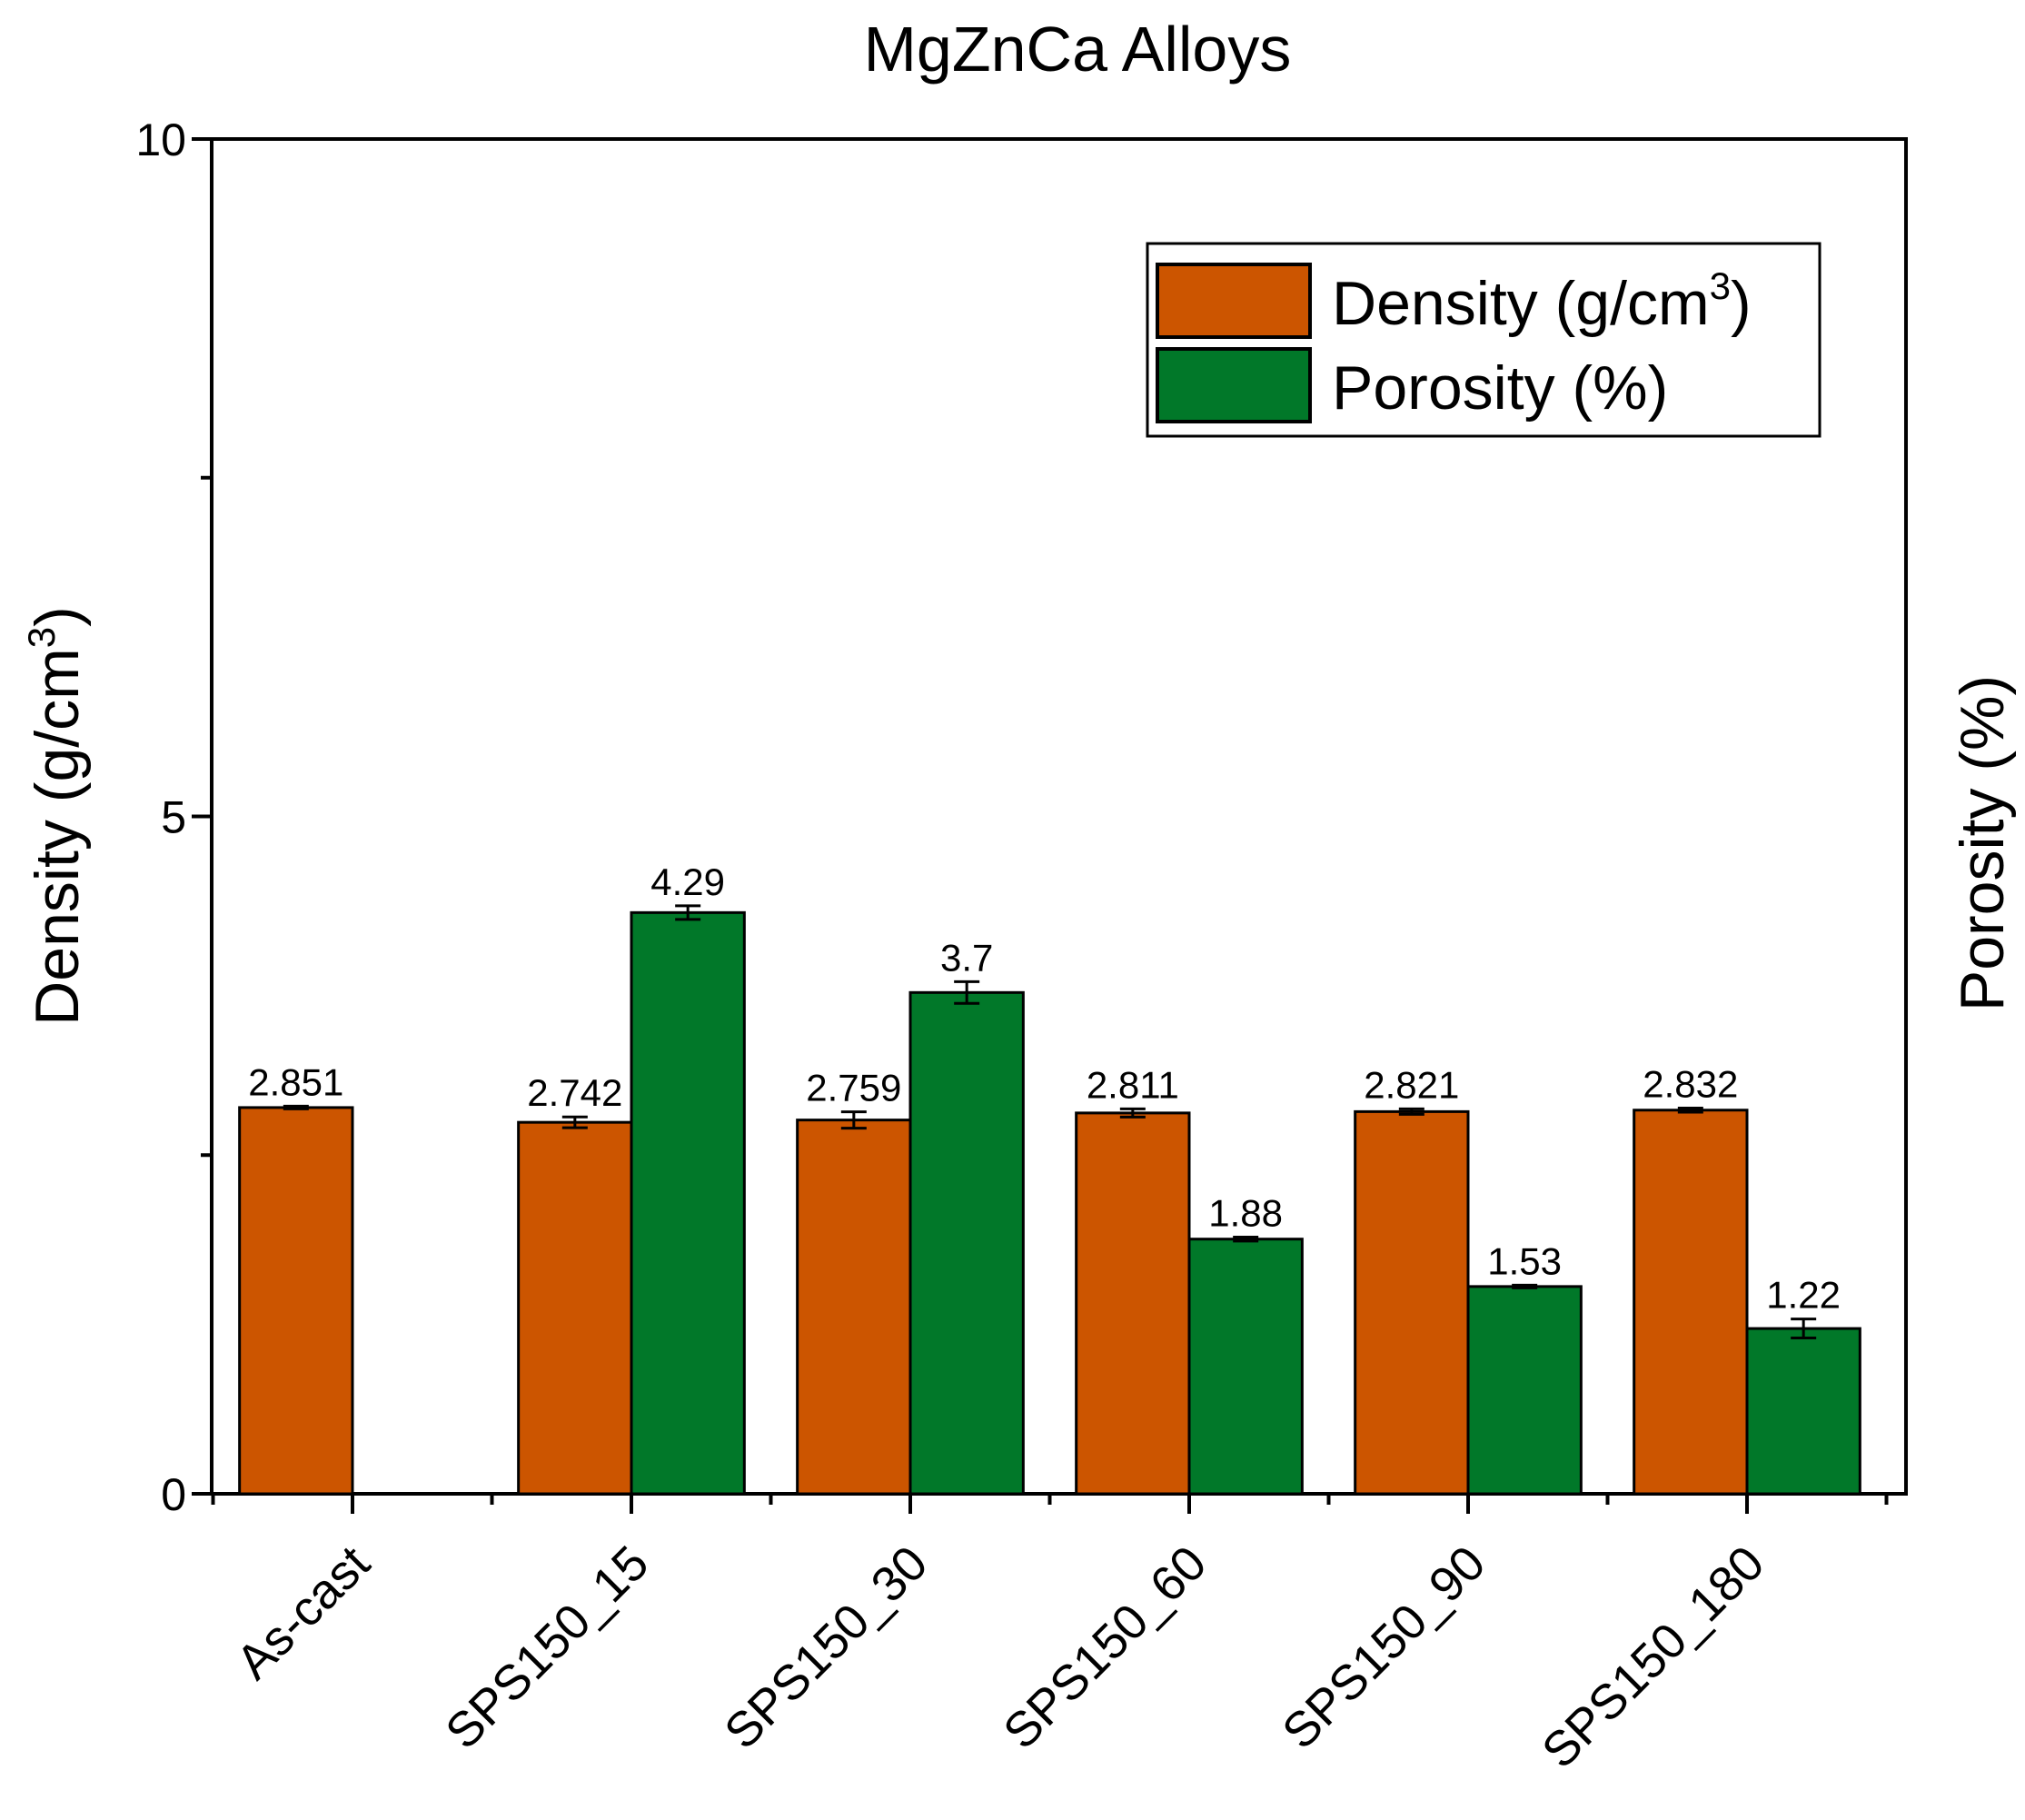 The image size is (2025, 1820). I want to click on x-axis, so click(1050, 1504).